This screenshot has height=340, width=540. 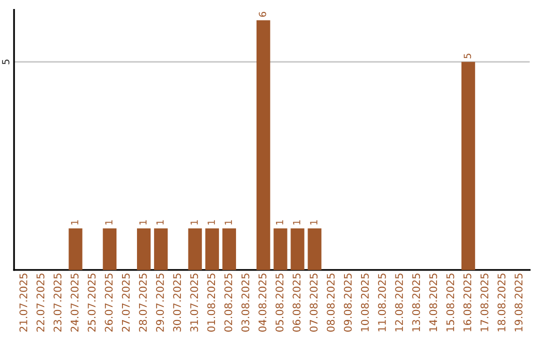 What do you see at coordinates (330, 303) in the screenshot?
I see `x-tick-label: 08.08.2025` at bounding box center [330, 303].